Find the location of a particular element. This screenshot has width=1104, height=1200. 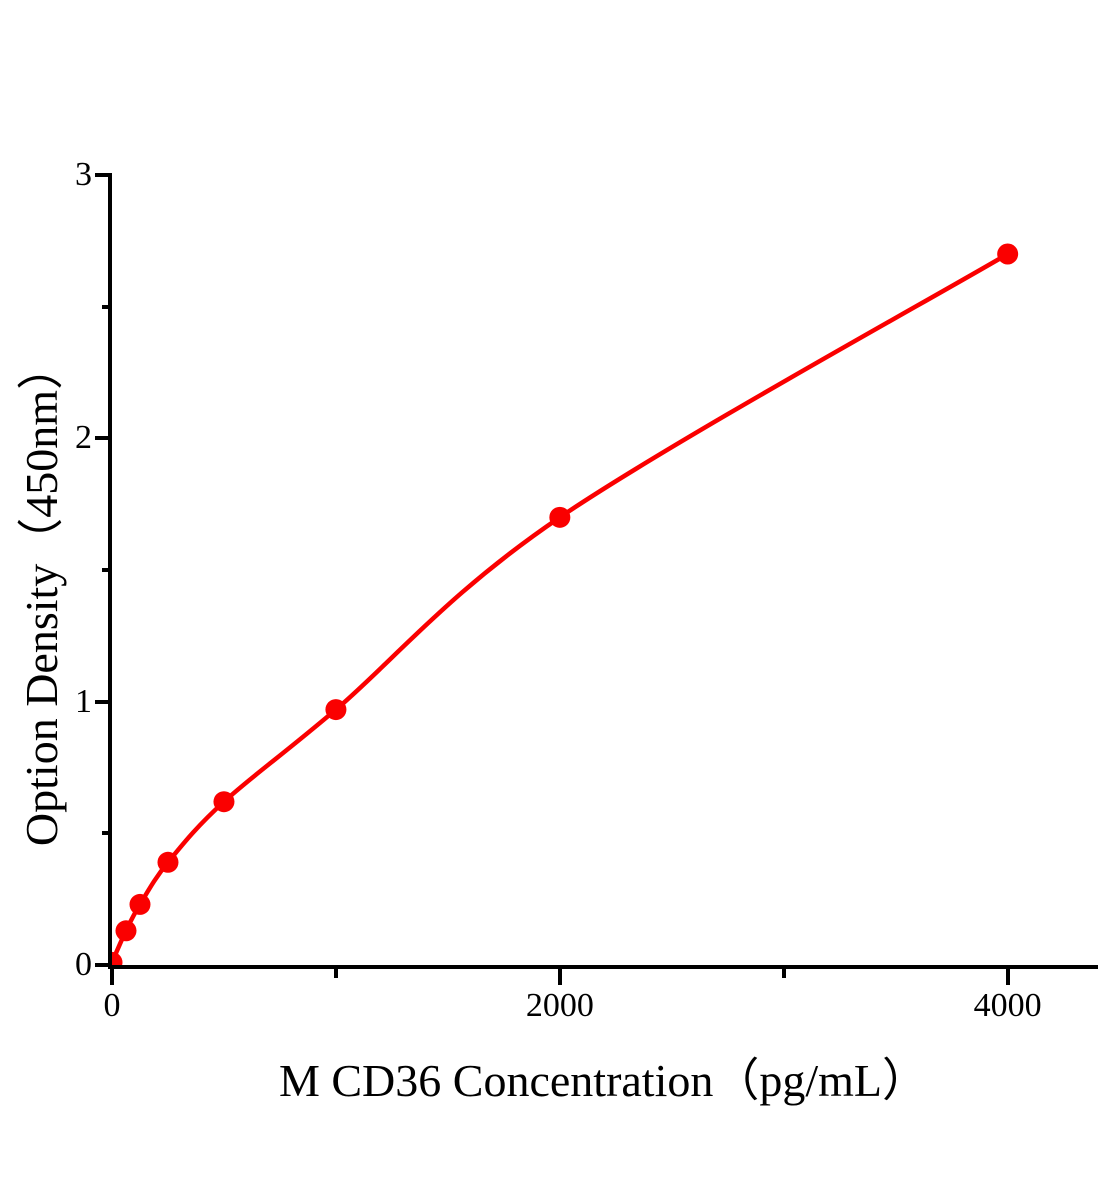

x-axis-line is located at coordinates (603, 967).